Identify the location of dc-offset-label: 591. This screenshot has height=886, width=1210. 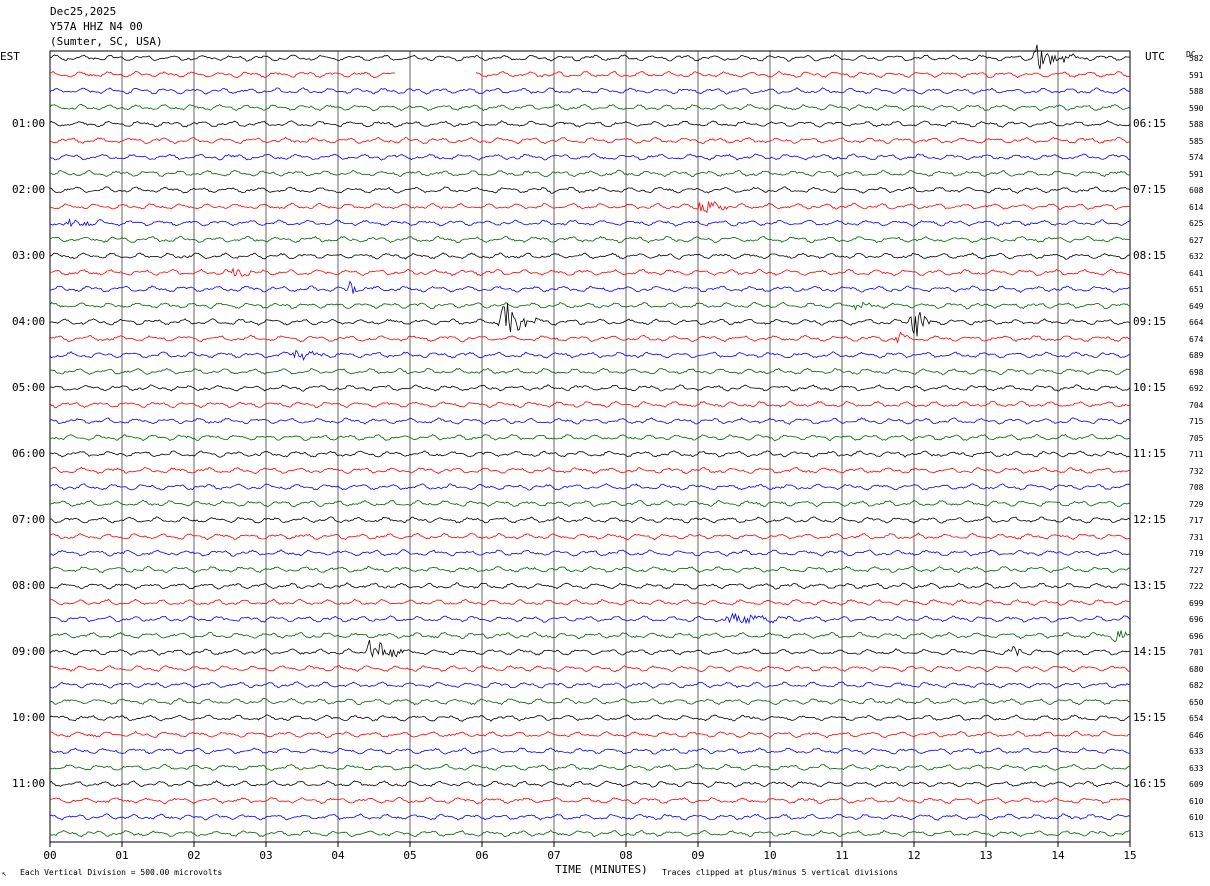
(1196, 174).